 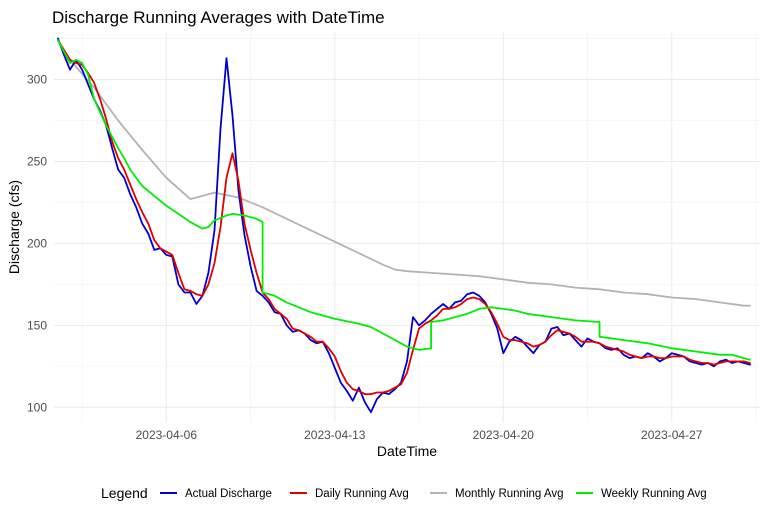 What do you see at coordinates (335, 435) in the screenshot?
I see `x-tick-label: 2023-04-13` at bounding box center [335, 435].